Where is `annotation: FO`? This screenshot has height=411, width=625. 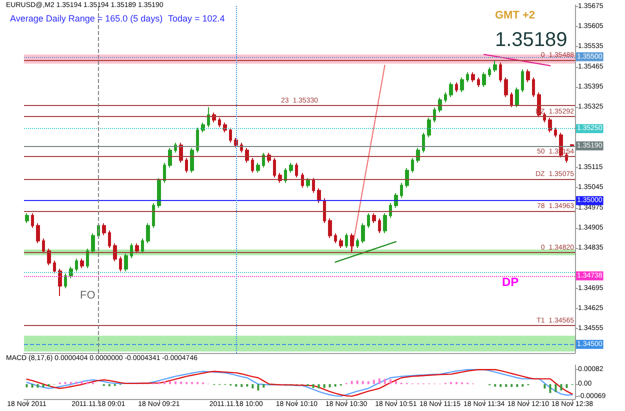
annotation: FO is located at coordinates (88, 296).